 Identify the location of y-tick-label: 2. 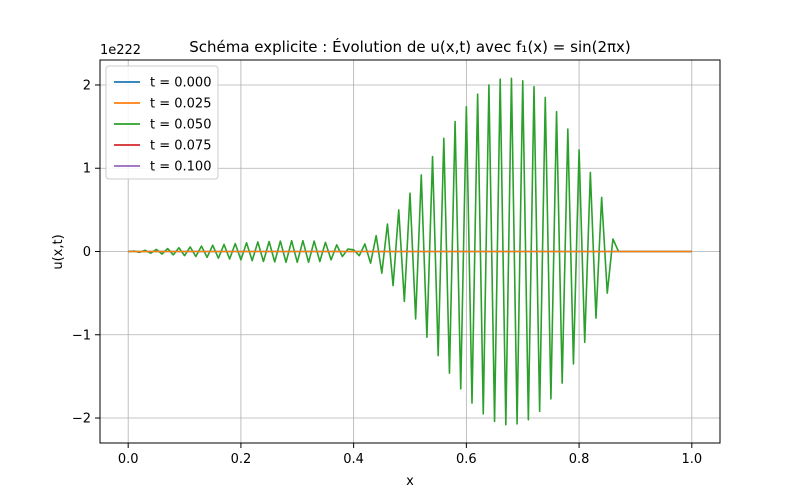
(87, 85).